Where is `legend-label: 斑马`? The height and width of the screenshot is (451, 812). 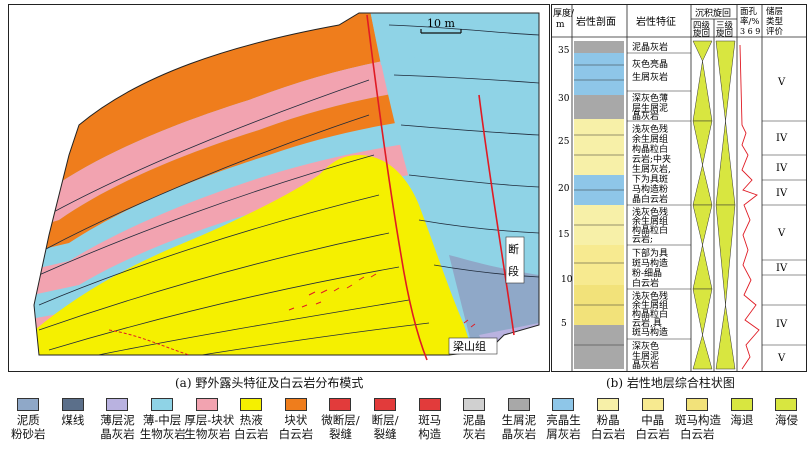
legend-label: 斑马 is located at coordinates (430, 420).